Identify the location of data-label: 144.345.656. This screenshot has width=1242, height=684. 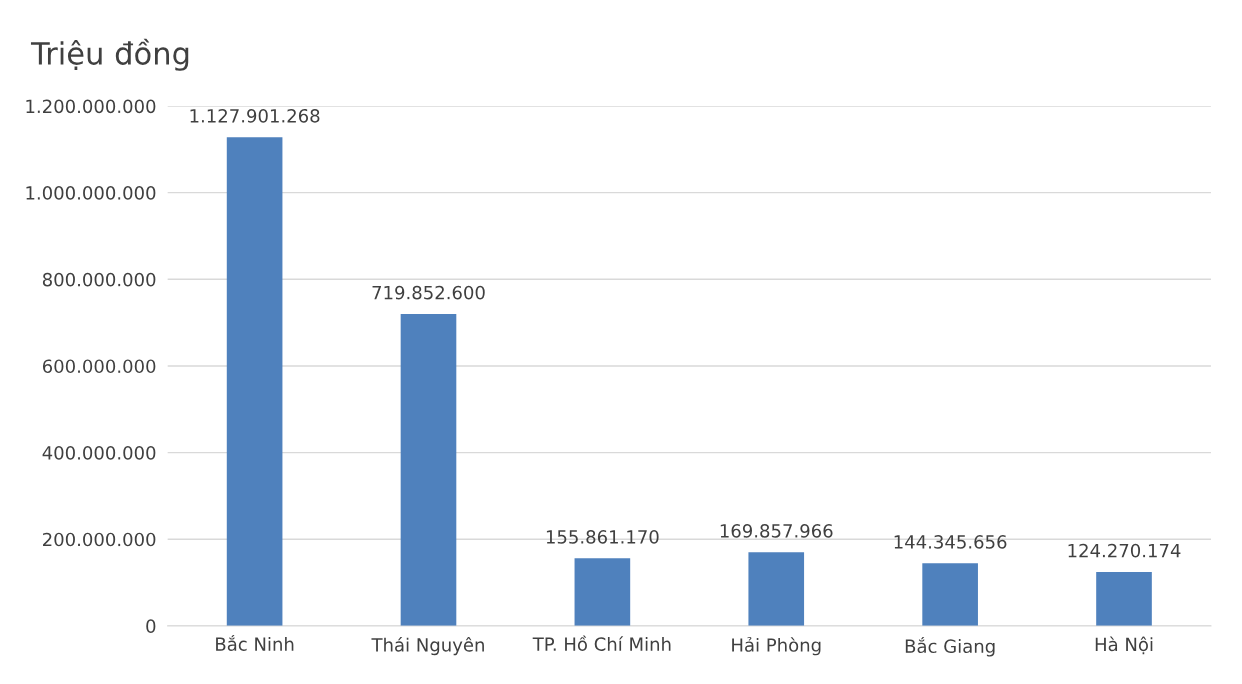
(950, 542).